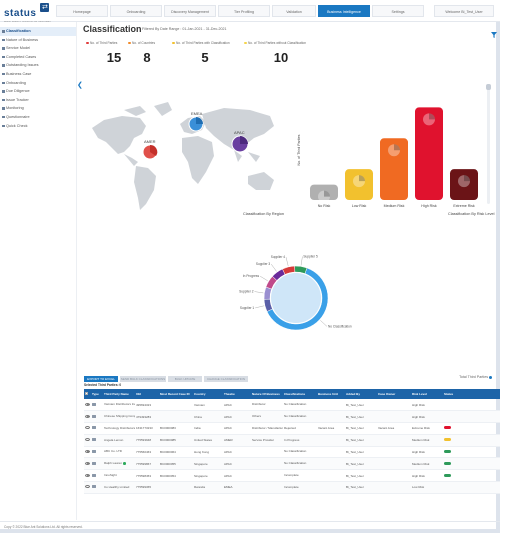 Image resolution: width=514 pixels, height=545 pixels. Describe the element at coordinates (38, 40) in the screenshot. I see `sidebar-item-nature-of-business: Nature of Business` at that location.